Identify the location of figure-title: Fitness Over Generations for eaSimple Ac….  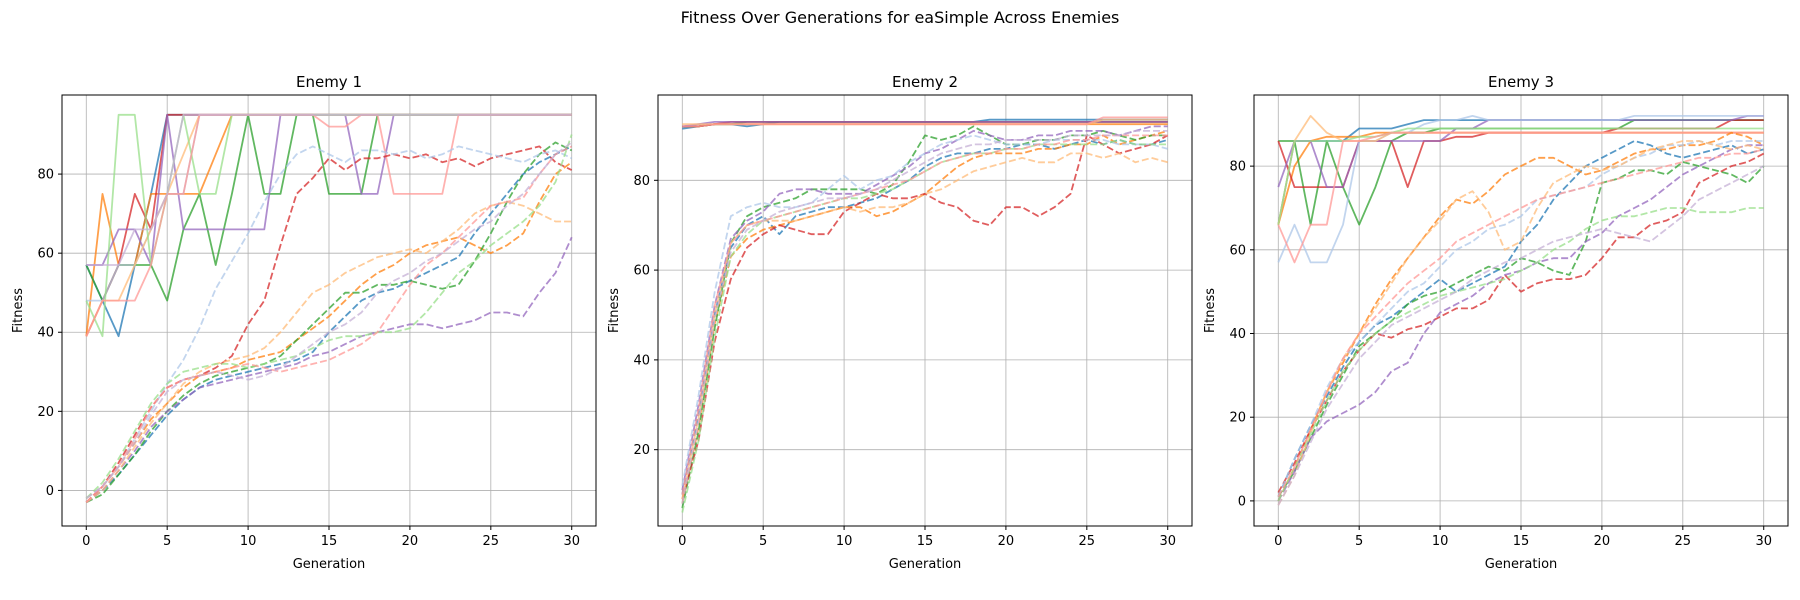
(900, 17).